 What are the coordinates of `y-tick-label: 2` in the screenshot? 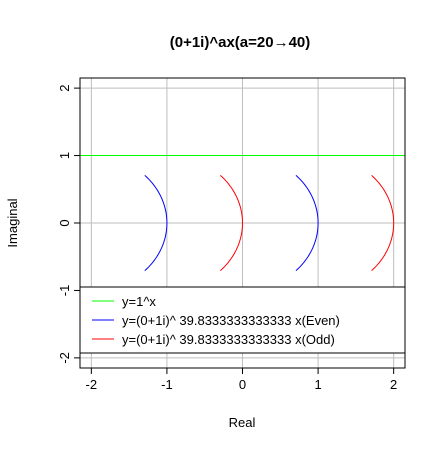 It's located at (64, 87).